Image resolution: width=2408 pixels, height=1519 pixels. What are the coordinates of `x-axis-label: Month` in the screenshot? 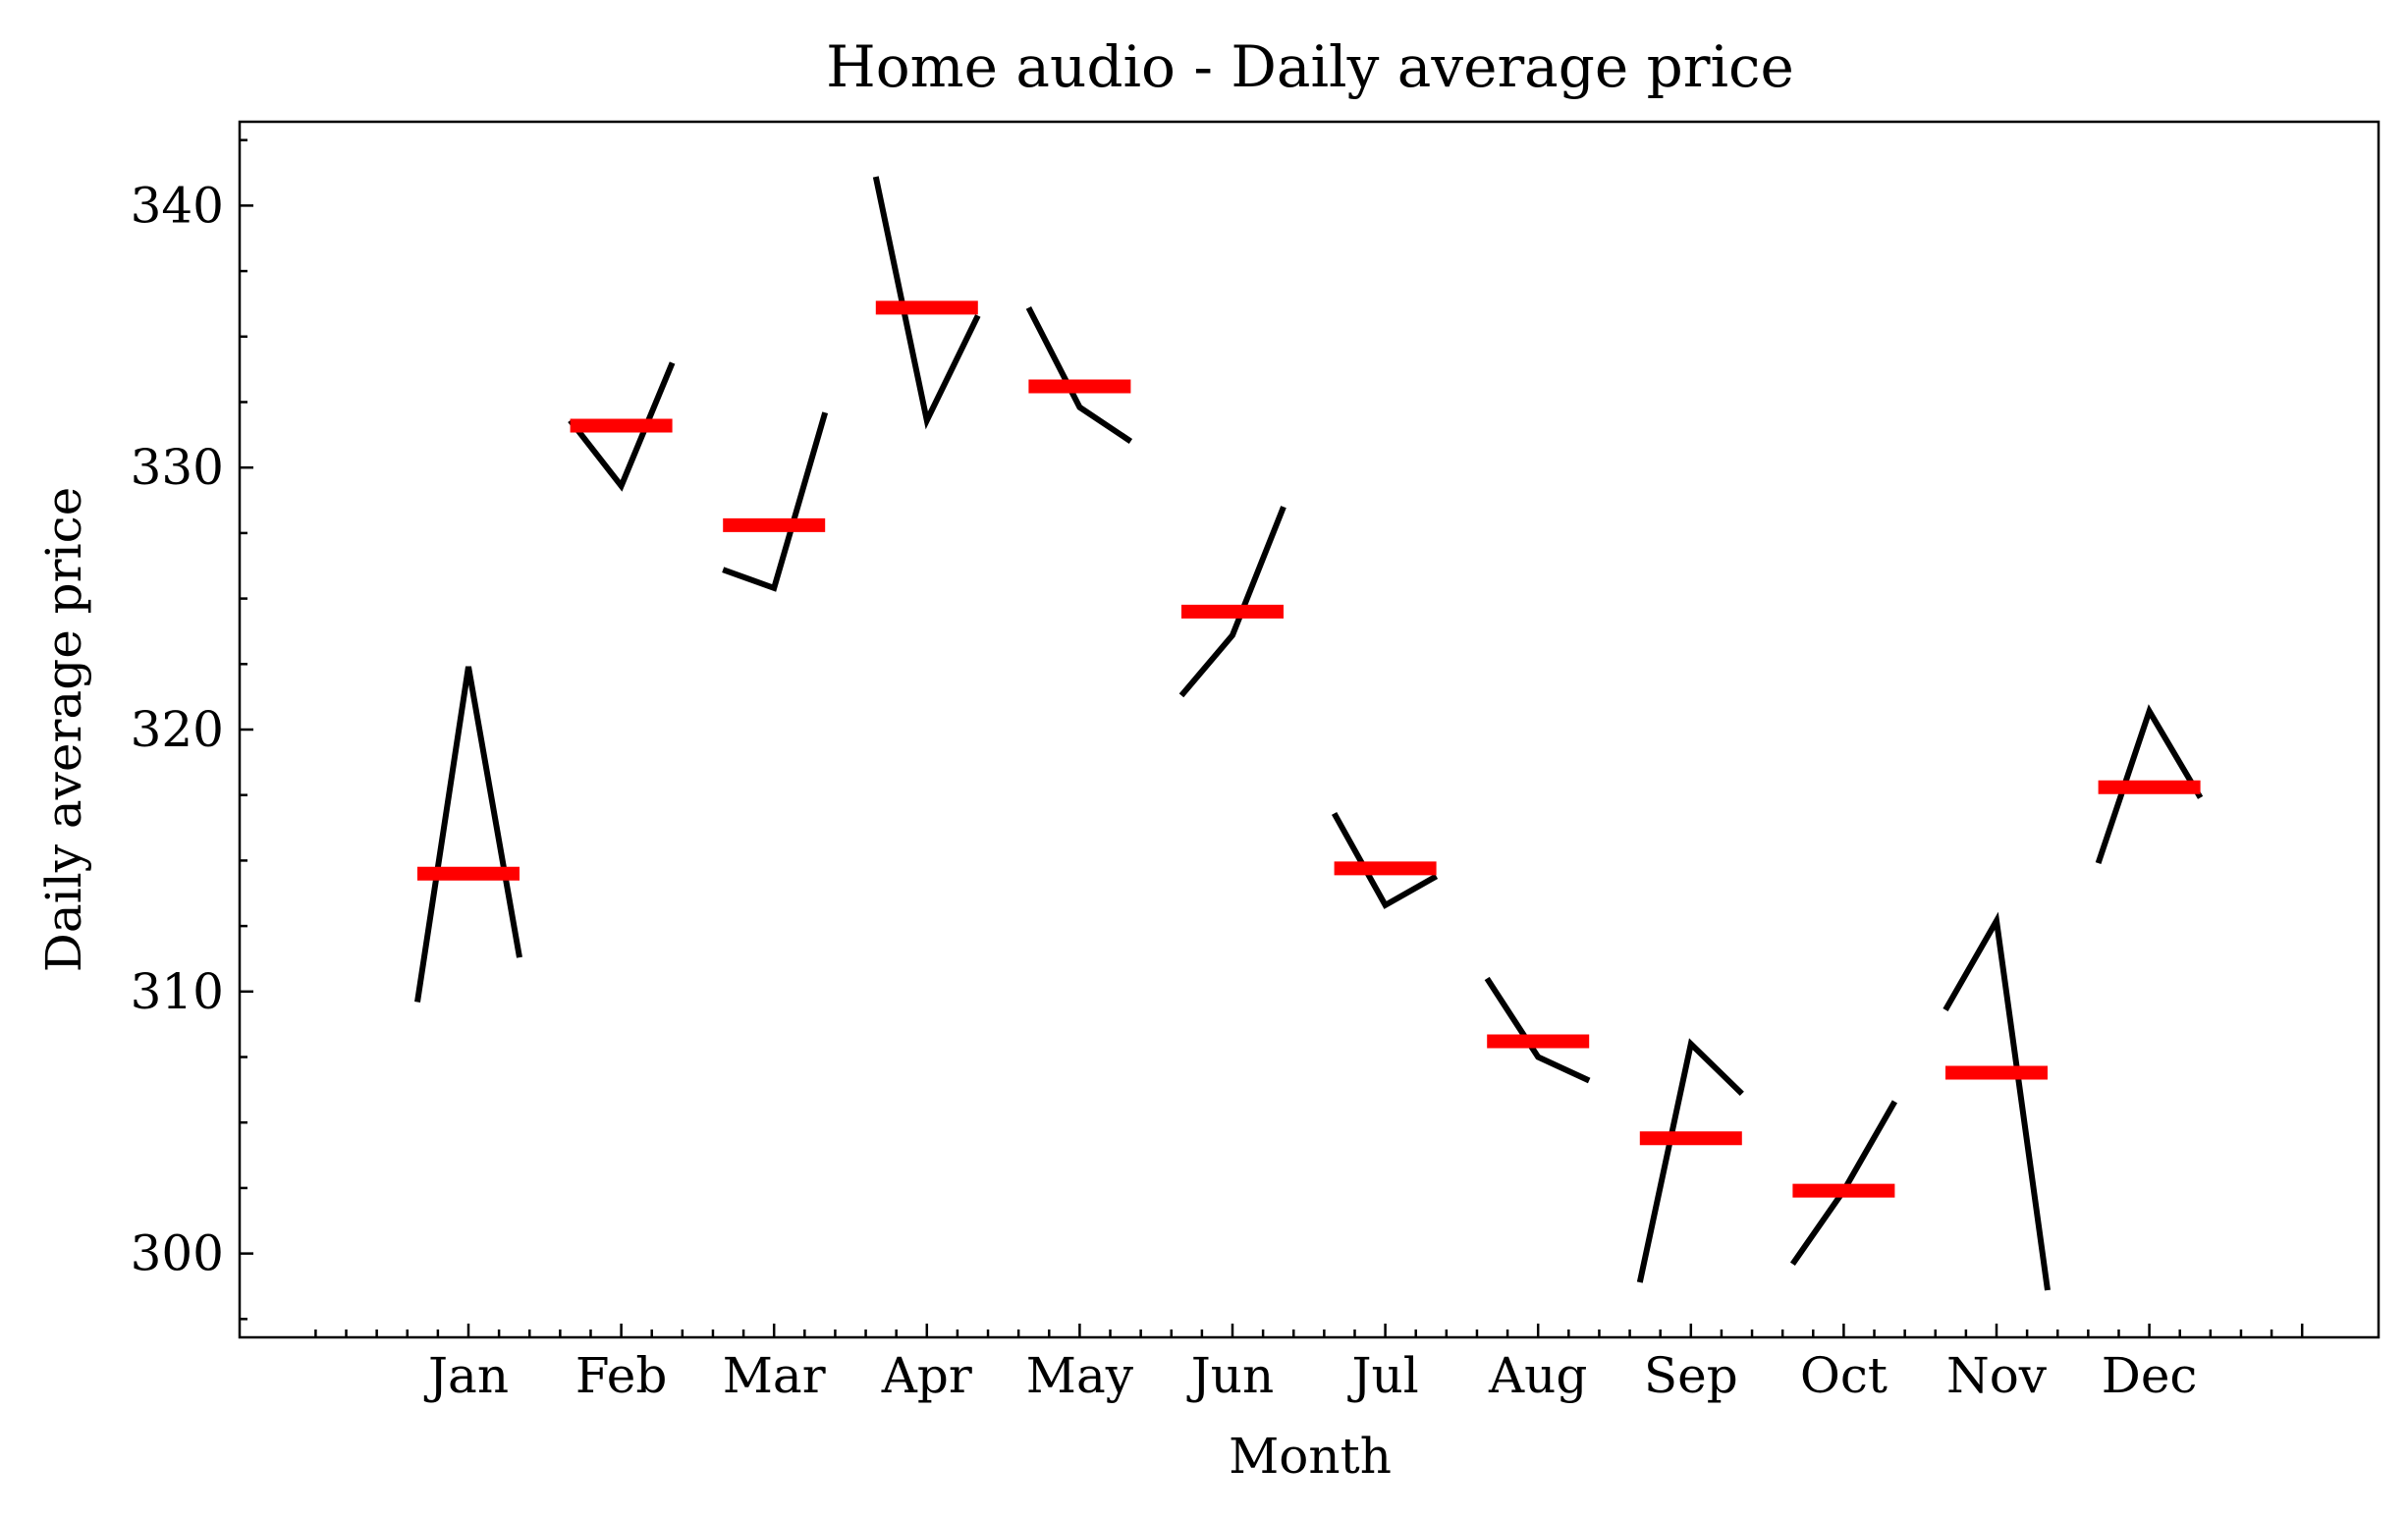 It's located at (1311, 1456).